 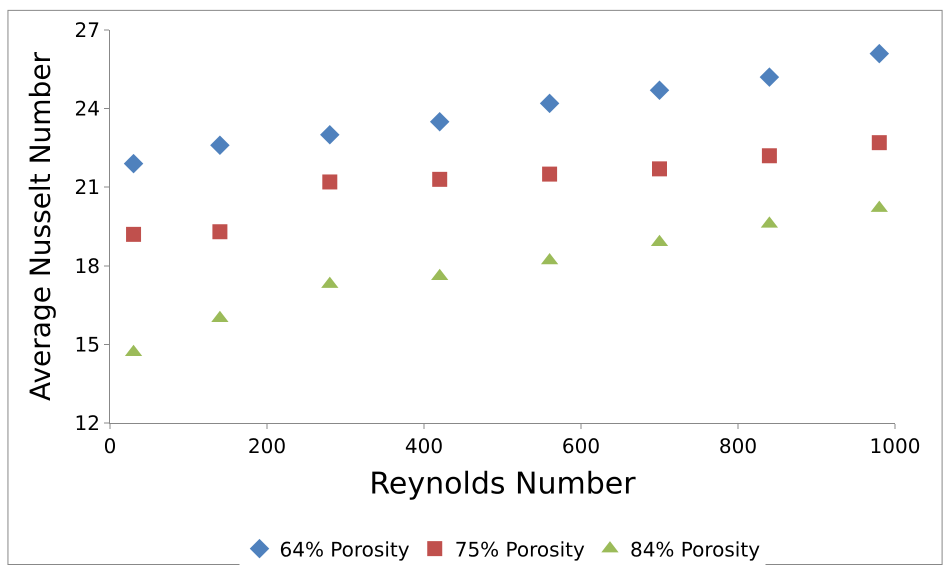 I want to click on y-tick-label: 27, so click(x=87, y=30).